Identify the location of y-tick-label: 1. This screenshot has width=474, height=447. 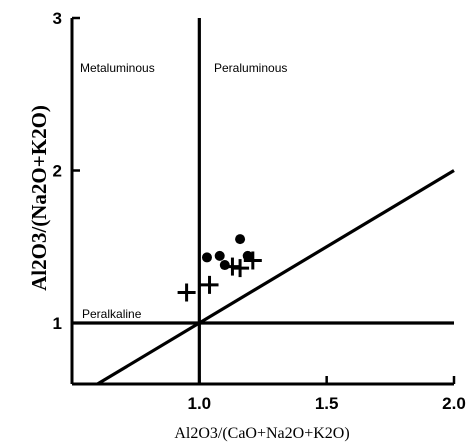
(57, 323).